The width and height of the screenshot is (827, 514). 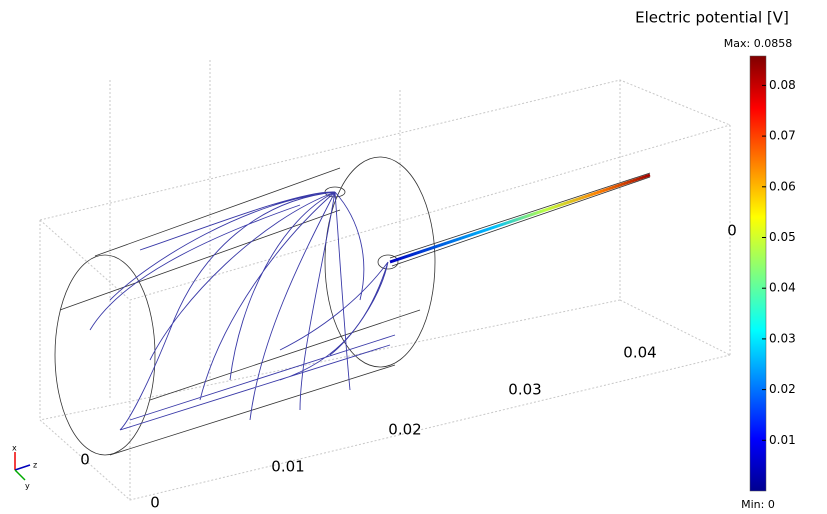 I want to click on svg-text: y, so click(x=27, y=486).